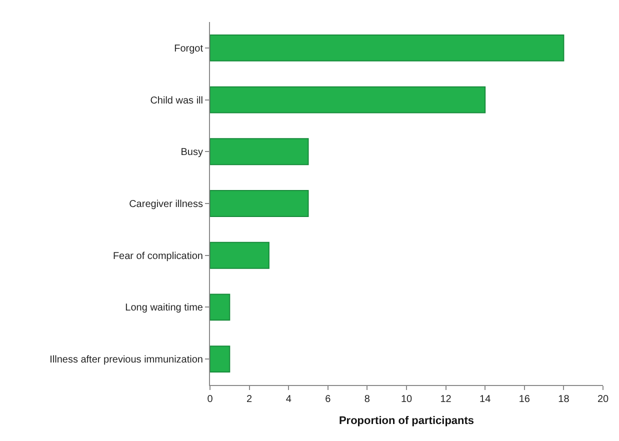  Describe the element at coordinates (406, 421) in the screenshot. I see `x-axis-title: Proportion of participants` at that location.